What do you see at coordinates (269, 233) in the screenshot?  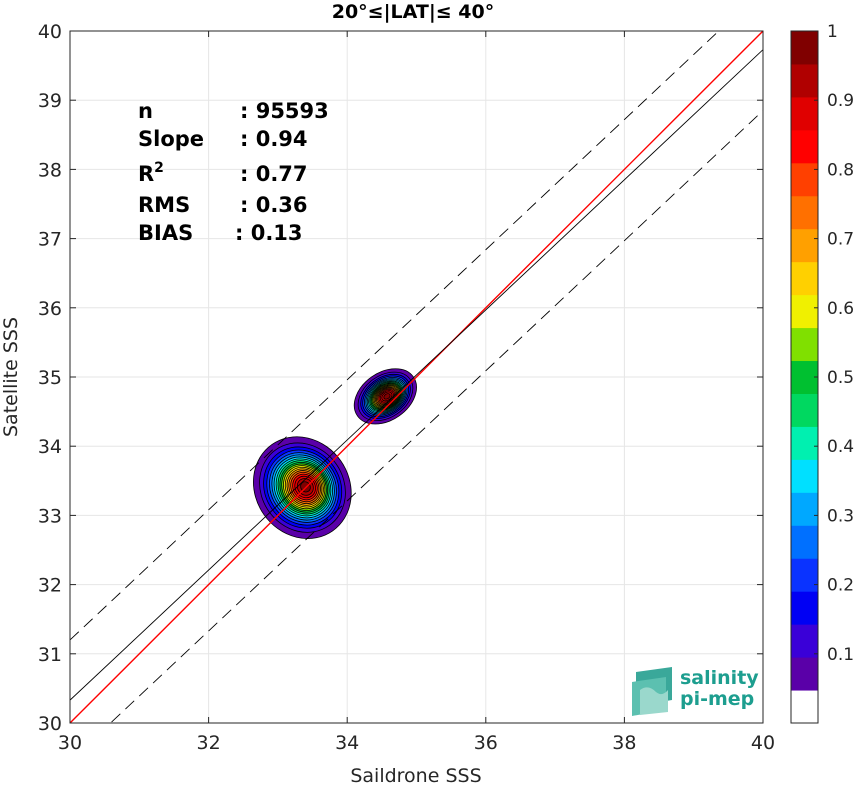 I see `stat-value-4: : 0.13` at bounding box center [269, 233].